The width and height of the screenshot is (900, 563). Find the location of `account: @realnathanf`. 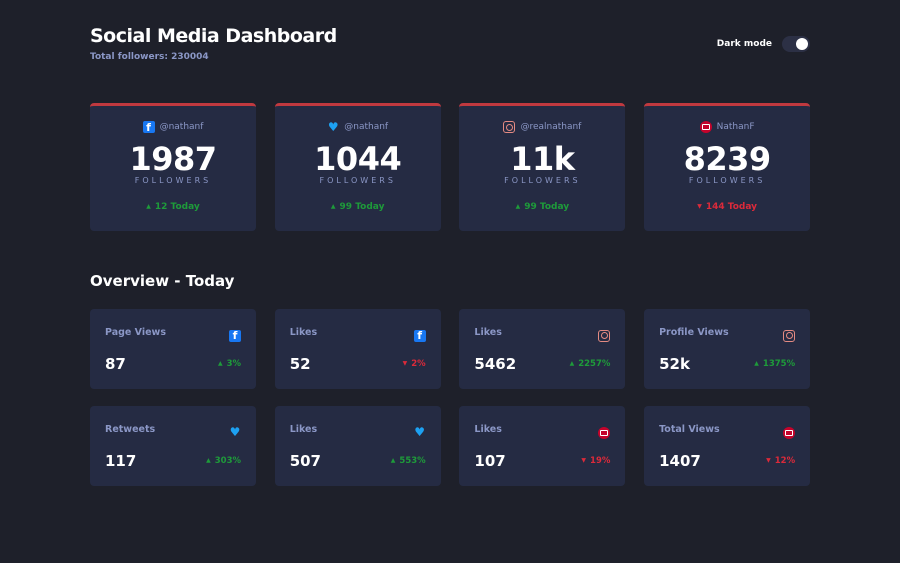

account: @realnathanf is located at coordinates (542, 127).